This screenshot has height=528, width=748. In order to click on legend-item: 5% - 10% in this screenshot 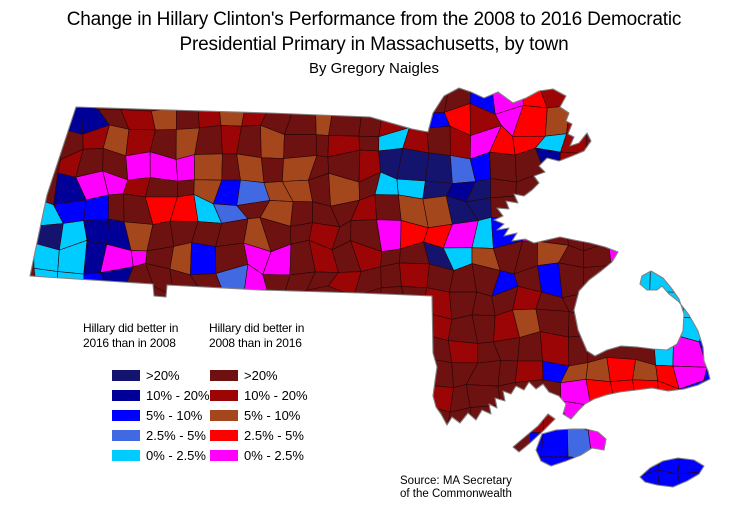, I will do `click(158, 415)`.